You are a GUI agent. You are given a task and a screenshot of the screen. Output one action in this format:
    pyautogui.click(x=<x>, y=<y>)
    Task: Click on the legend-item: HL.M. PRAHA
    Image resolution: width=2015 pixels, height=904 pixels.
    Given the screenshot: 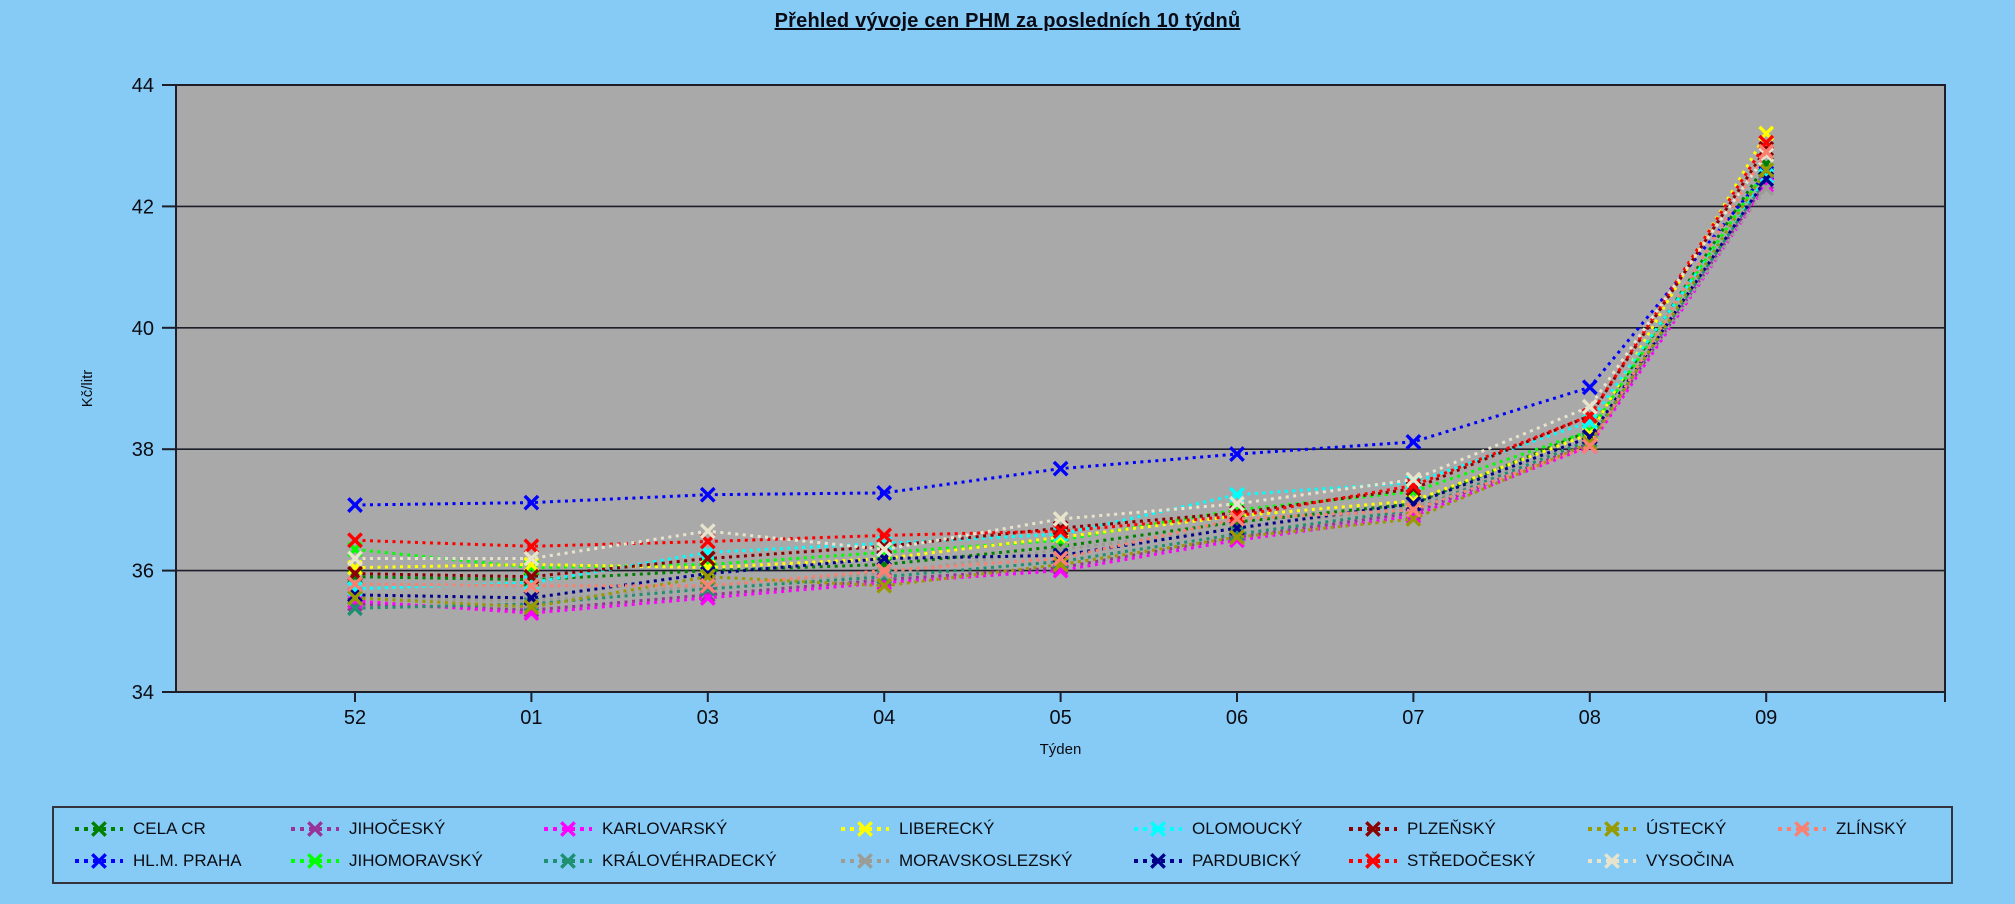 What is the action you would take?
    pyautogui.click(x=158, y=861)
    